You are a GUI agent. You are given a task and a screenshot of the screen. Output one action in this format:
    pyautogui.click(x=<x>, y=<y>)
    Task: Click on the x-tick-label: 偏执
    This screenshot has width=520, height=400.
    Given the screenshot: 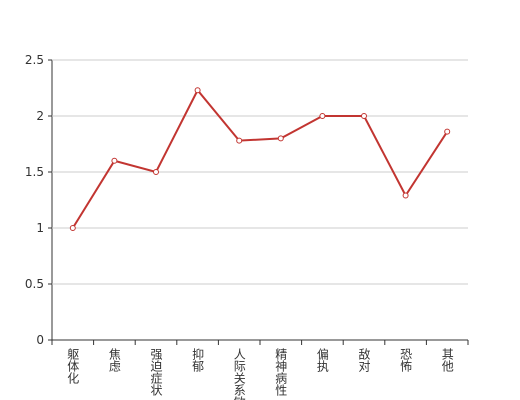 What is the action you would take?
    pyautogui.click(x=322, y=360)
    